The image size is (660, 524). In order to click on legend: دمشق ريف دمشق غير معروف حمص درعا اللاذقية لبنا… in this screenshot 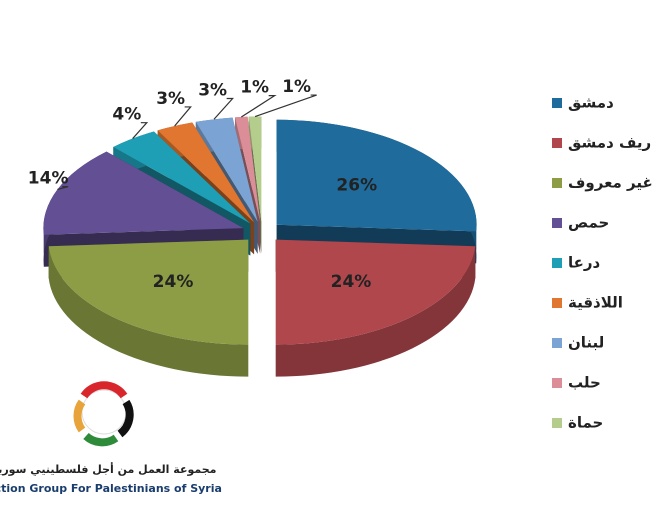, I will do `click(602, 263)`.